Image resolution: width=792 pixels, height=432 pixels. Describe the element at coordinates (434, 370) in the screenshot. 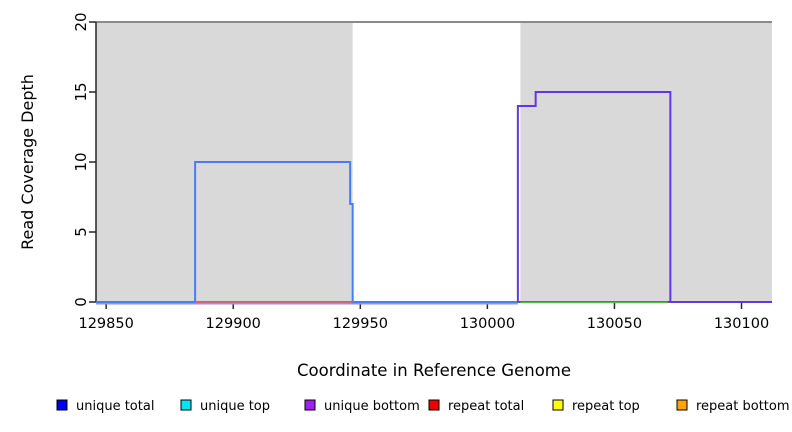

I see `x-axis-title: Coordinate in Reference Genome` at that location.